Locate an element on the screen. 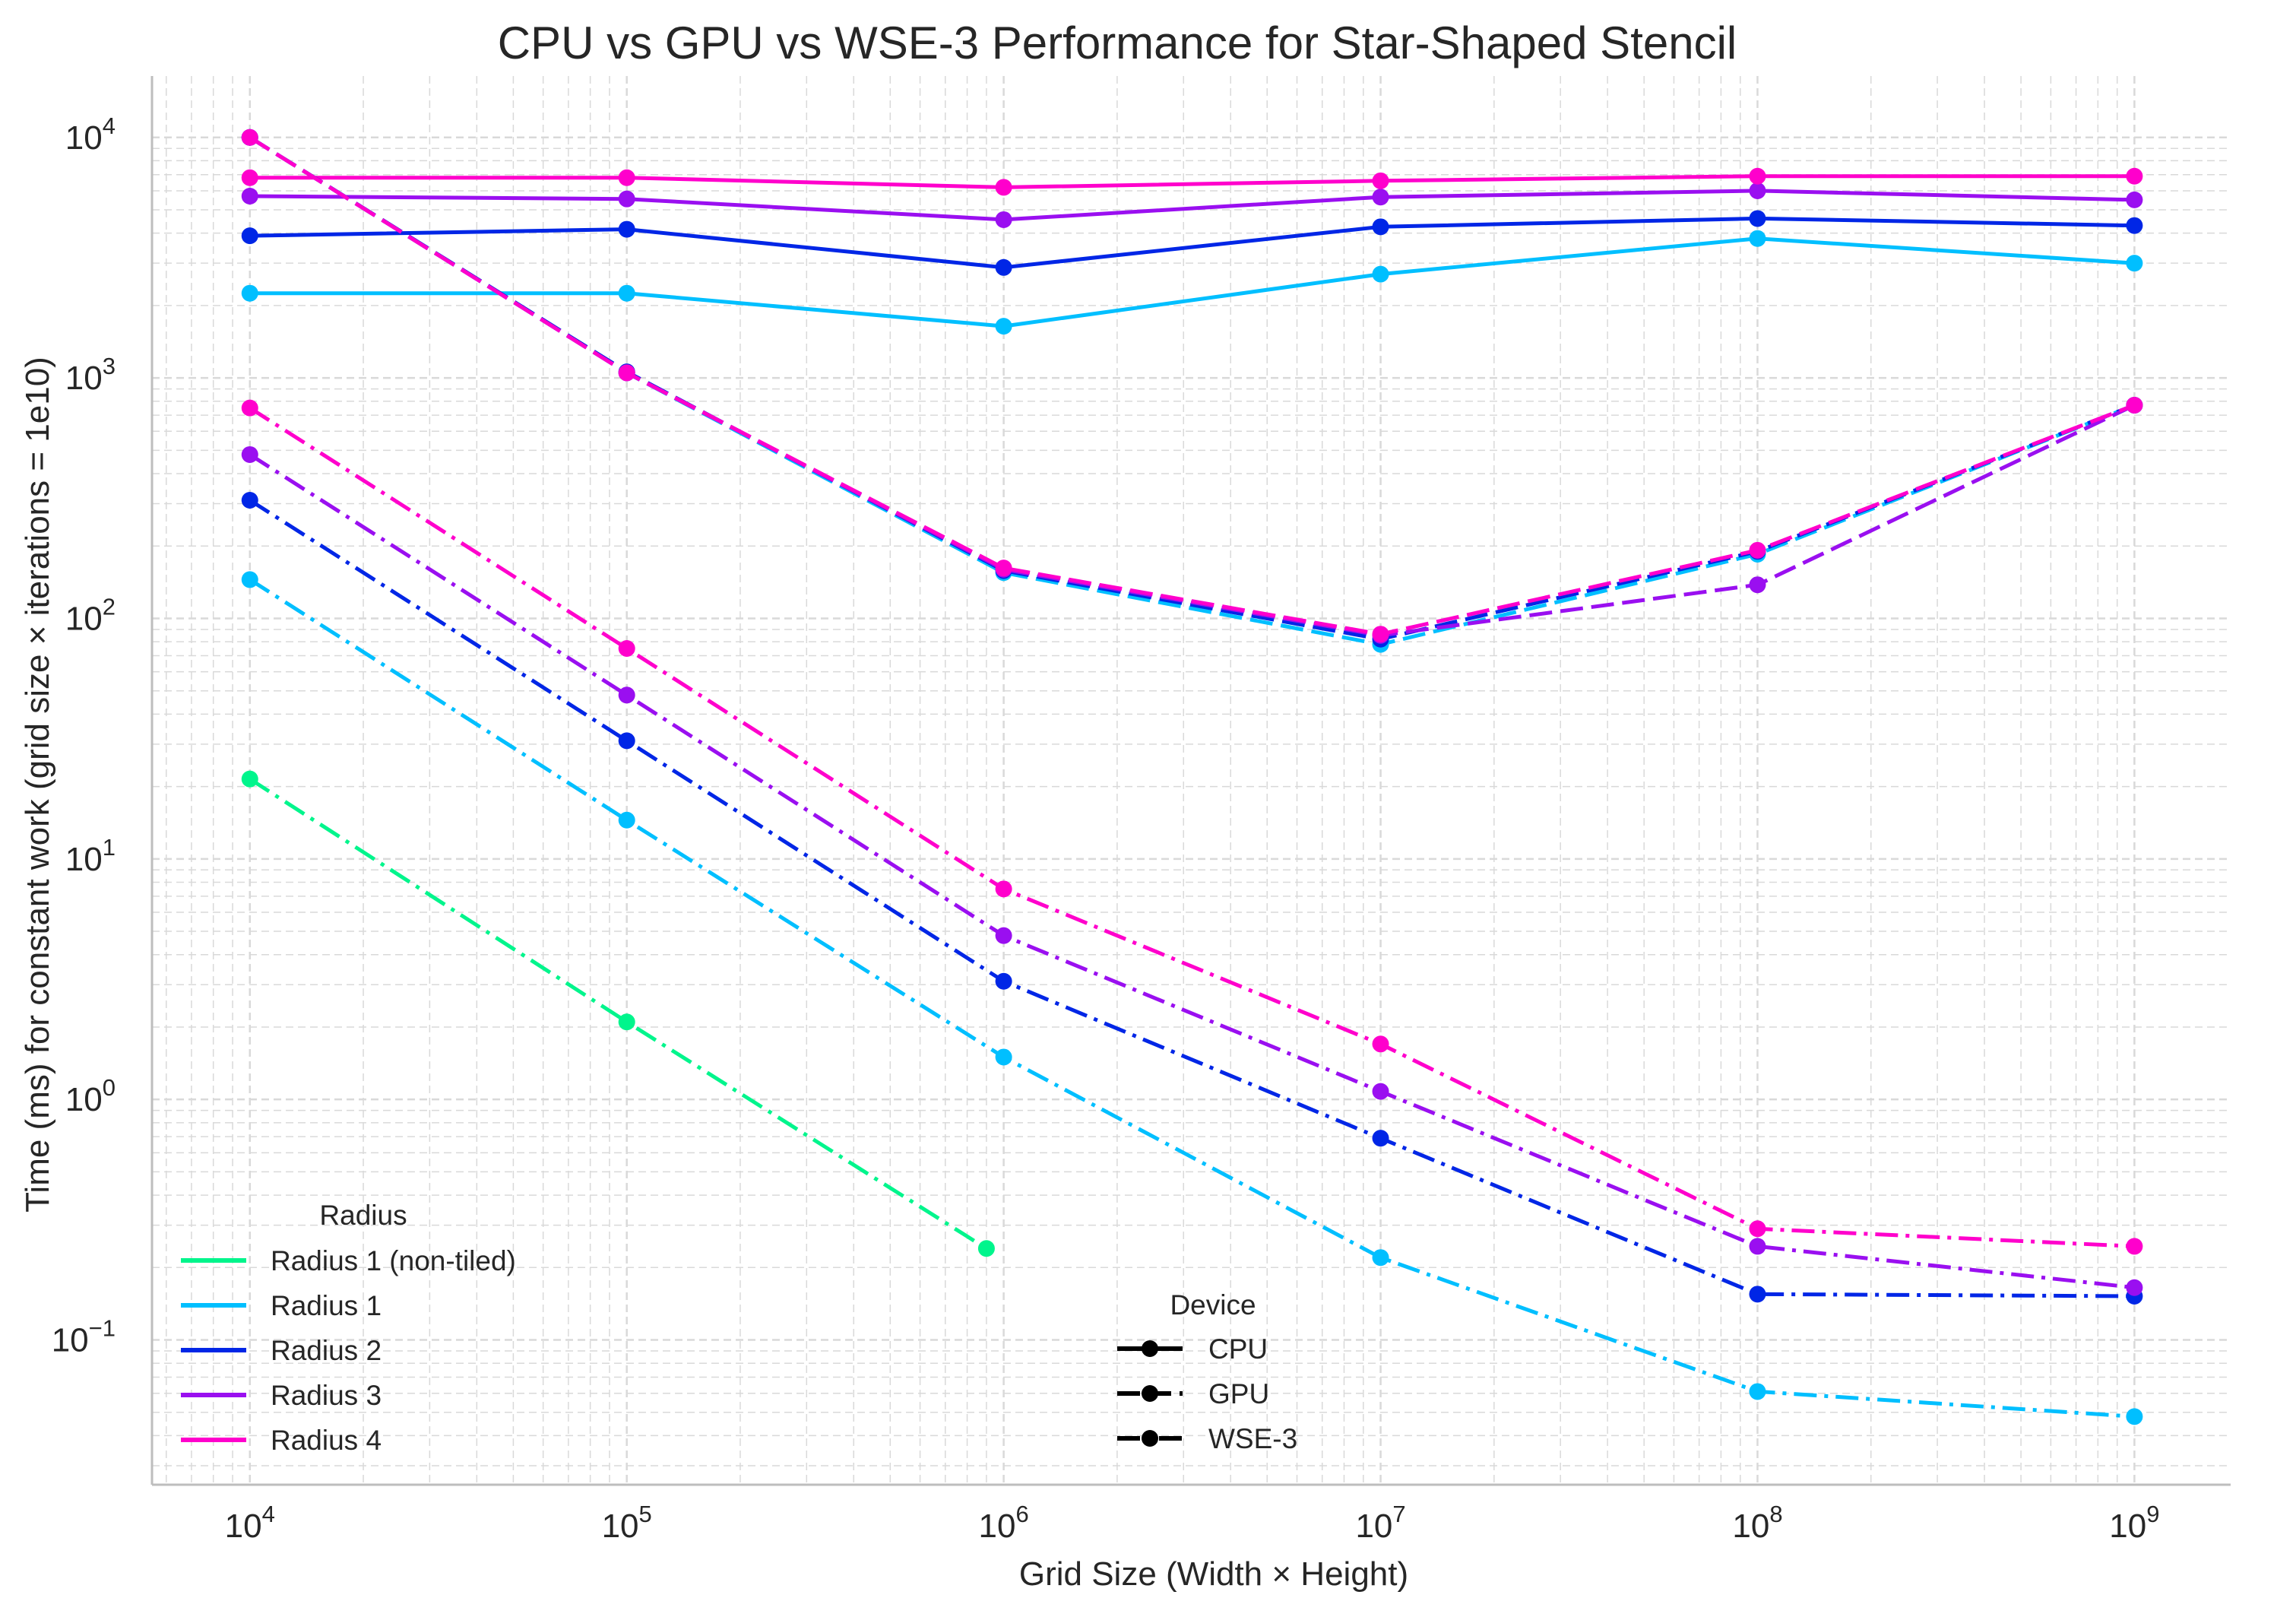 The image size is (2296, 1617). x-tick-label: 10⁹ is located at coordinates (2134, 1523).